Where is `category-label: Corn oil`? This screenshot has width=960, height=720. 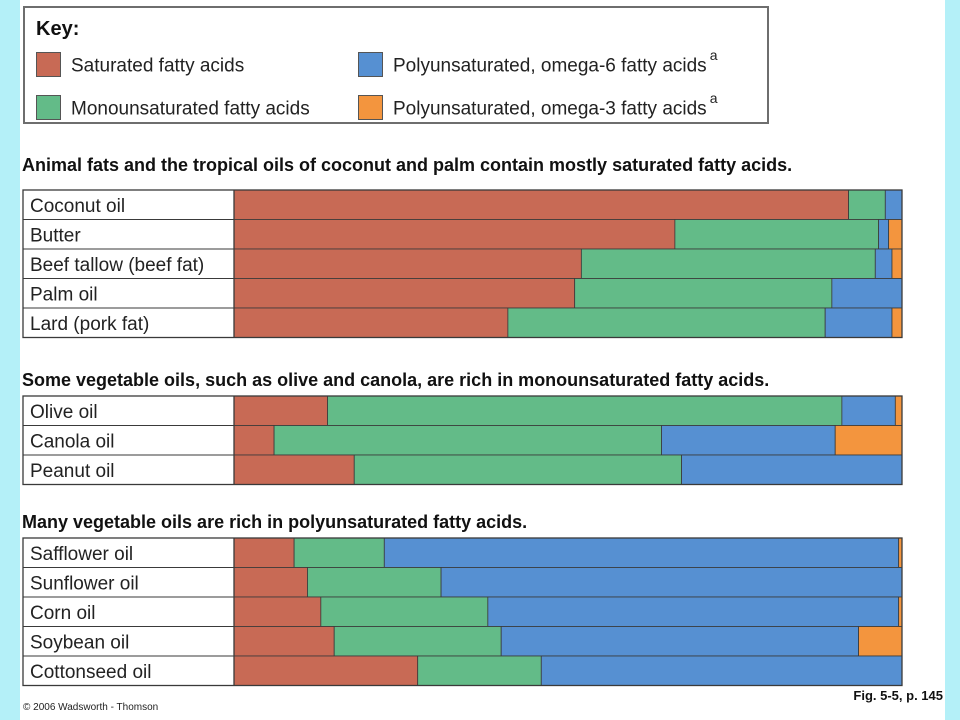 category-label: Corn oil is located at coordinates (62, 613).